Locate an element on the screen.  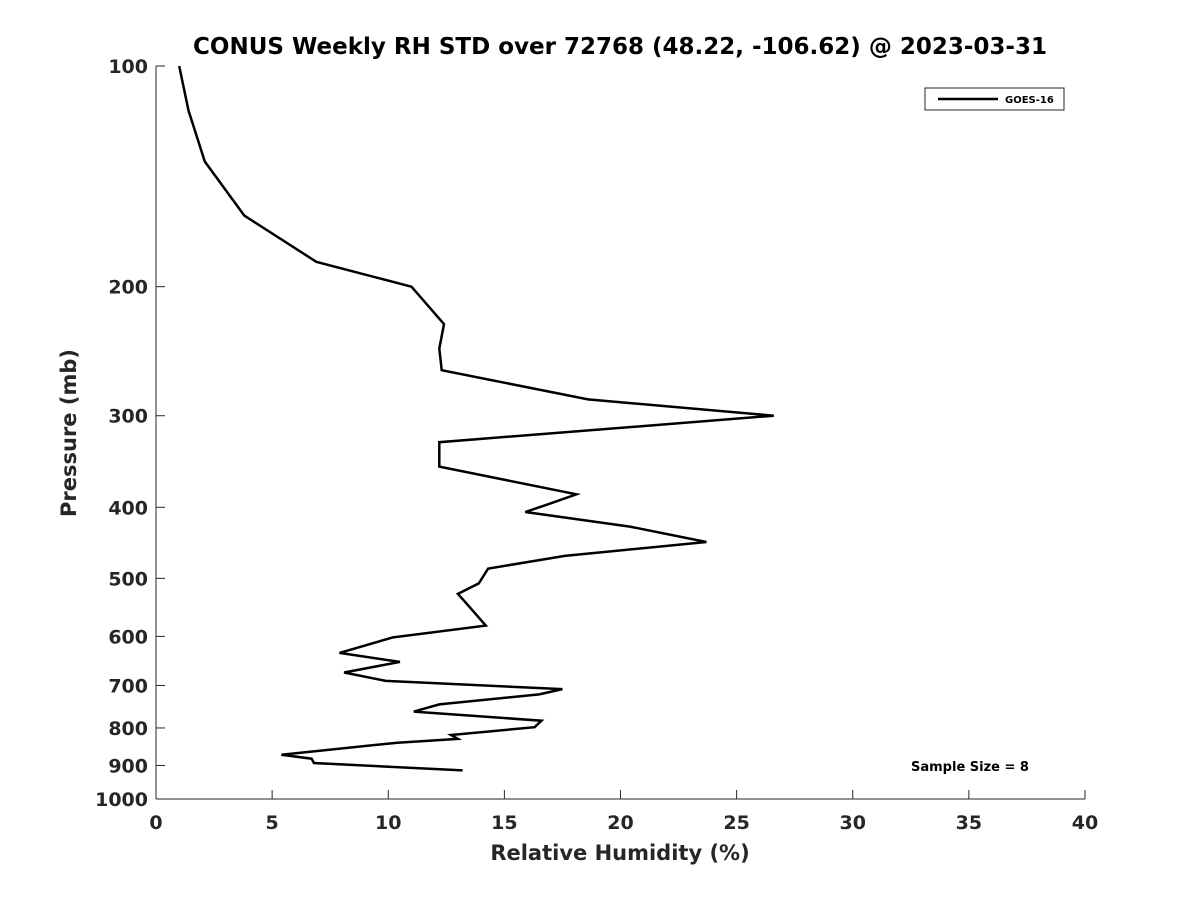
y-axis-label: Pressure (mb) is located at coordinates (69, 433).